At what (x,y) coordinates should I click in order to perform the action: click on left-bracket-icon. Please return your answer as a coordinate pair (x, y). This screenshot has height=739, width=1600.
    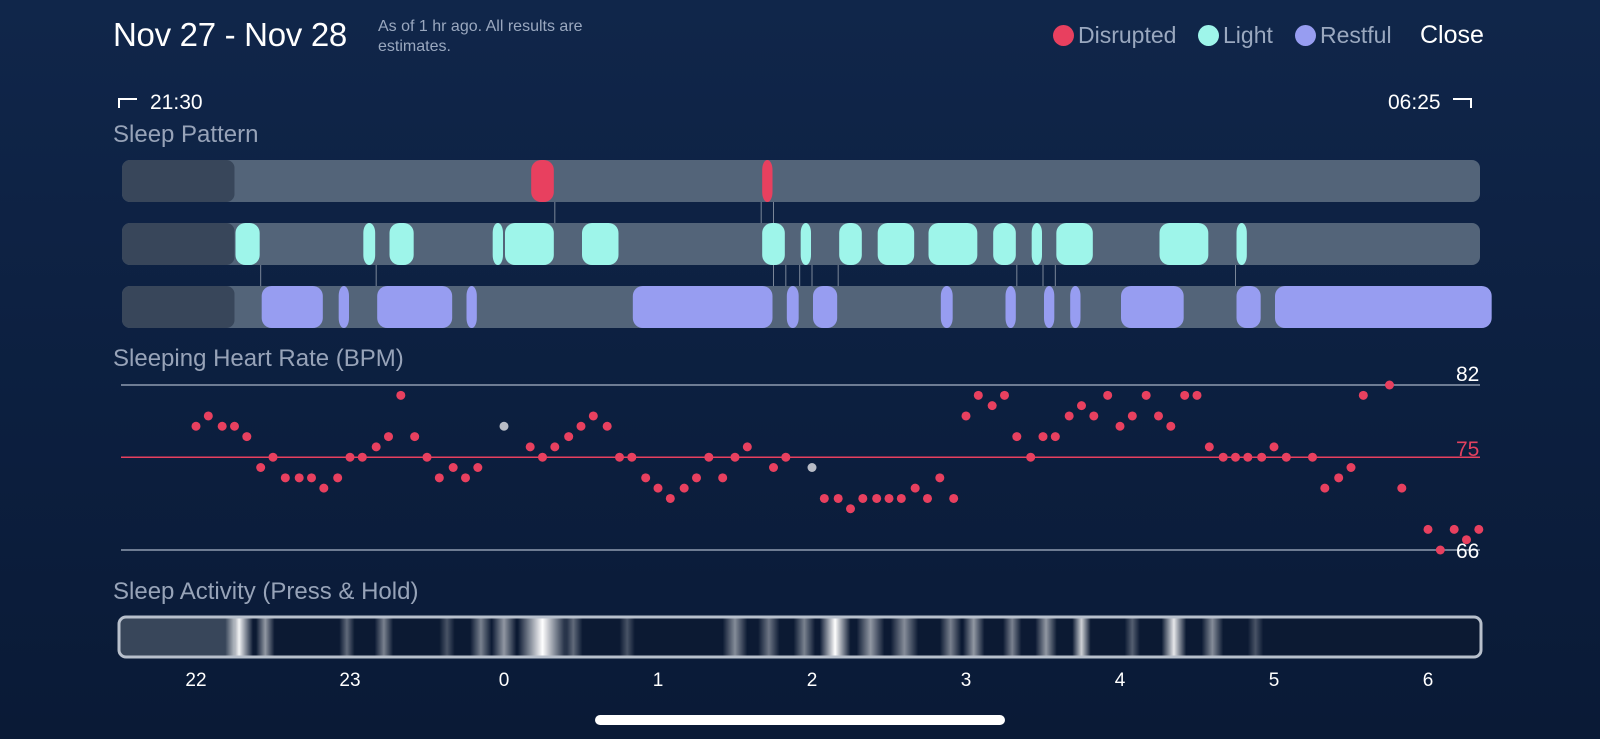
    Looking at the image, I should click on (127, 103).